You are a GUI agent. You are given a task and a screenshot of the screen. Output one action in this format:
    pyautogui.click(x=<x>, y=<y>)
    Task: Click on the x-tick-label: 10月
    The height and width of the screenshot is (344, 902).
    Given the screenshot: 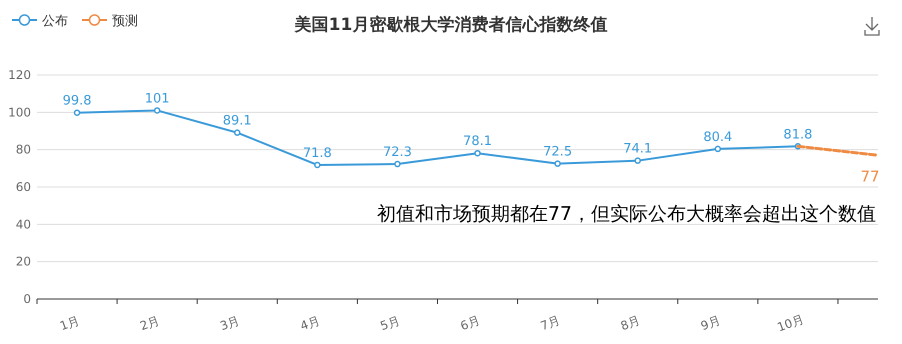 What is the action you would take?
    pyautogui.click(x=790, y=323)
    